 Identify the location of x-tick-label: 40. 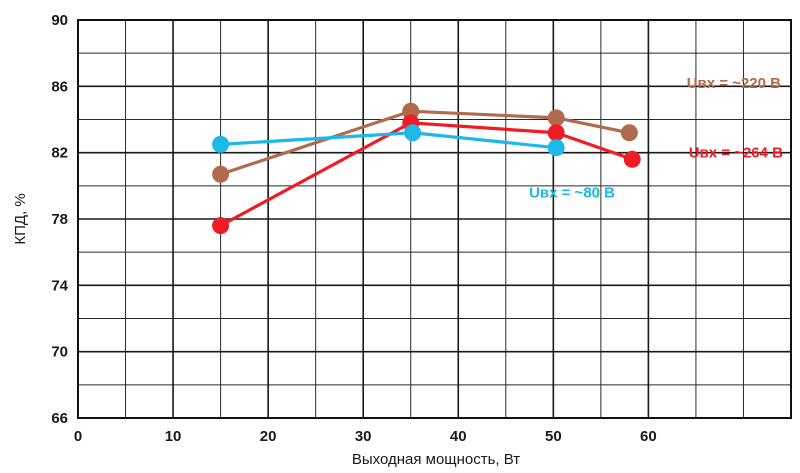
(458, 436).